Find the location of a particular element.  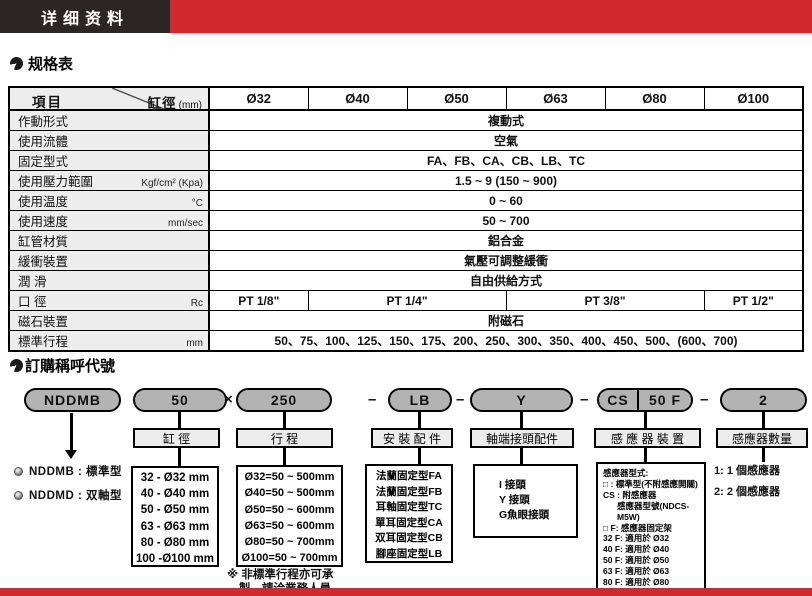

field-label-bore: 缸 徑 is located at coordinates (176, 438).